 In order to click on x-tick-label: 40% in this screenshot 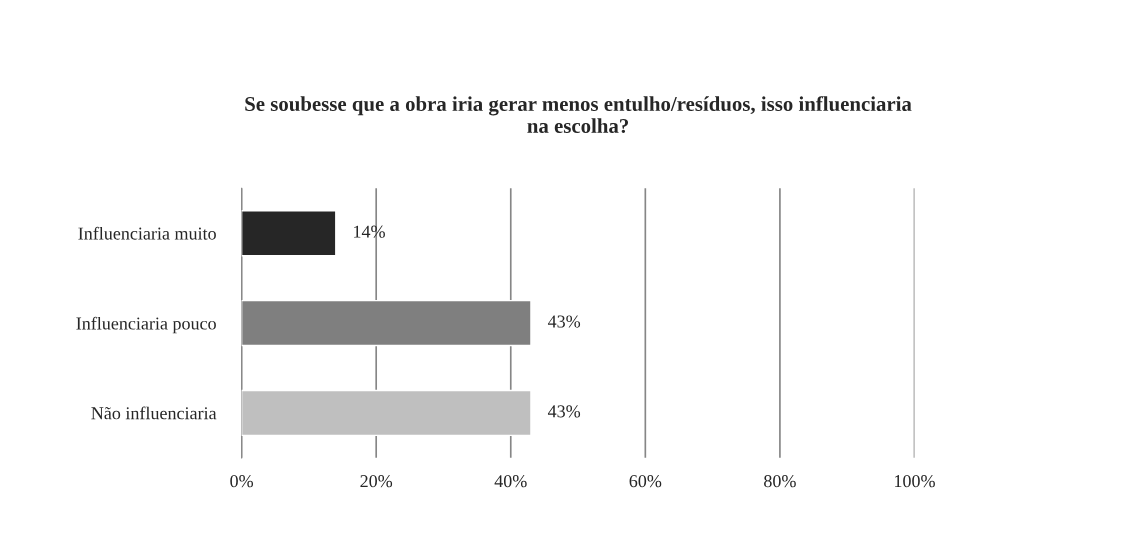, I will do `click(510, 481)`.